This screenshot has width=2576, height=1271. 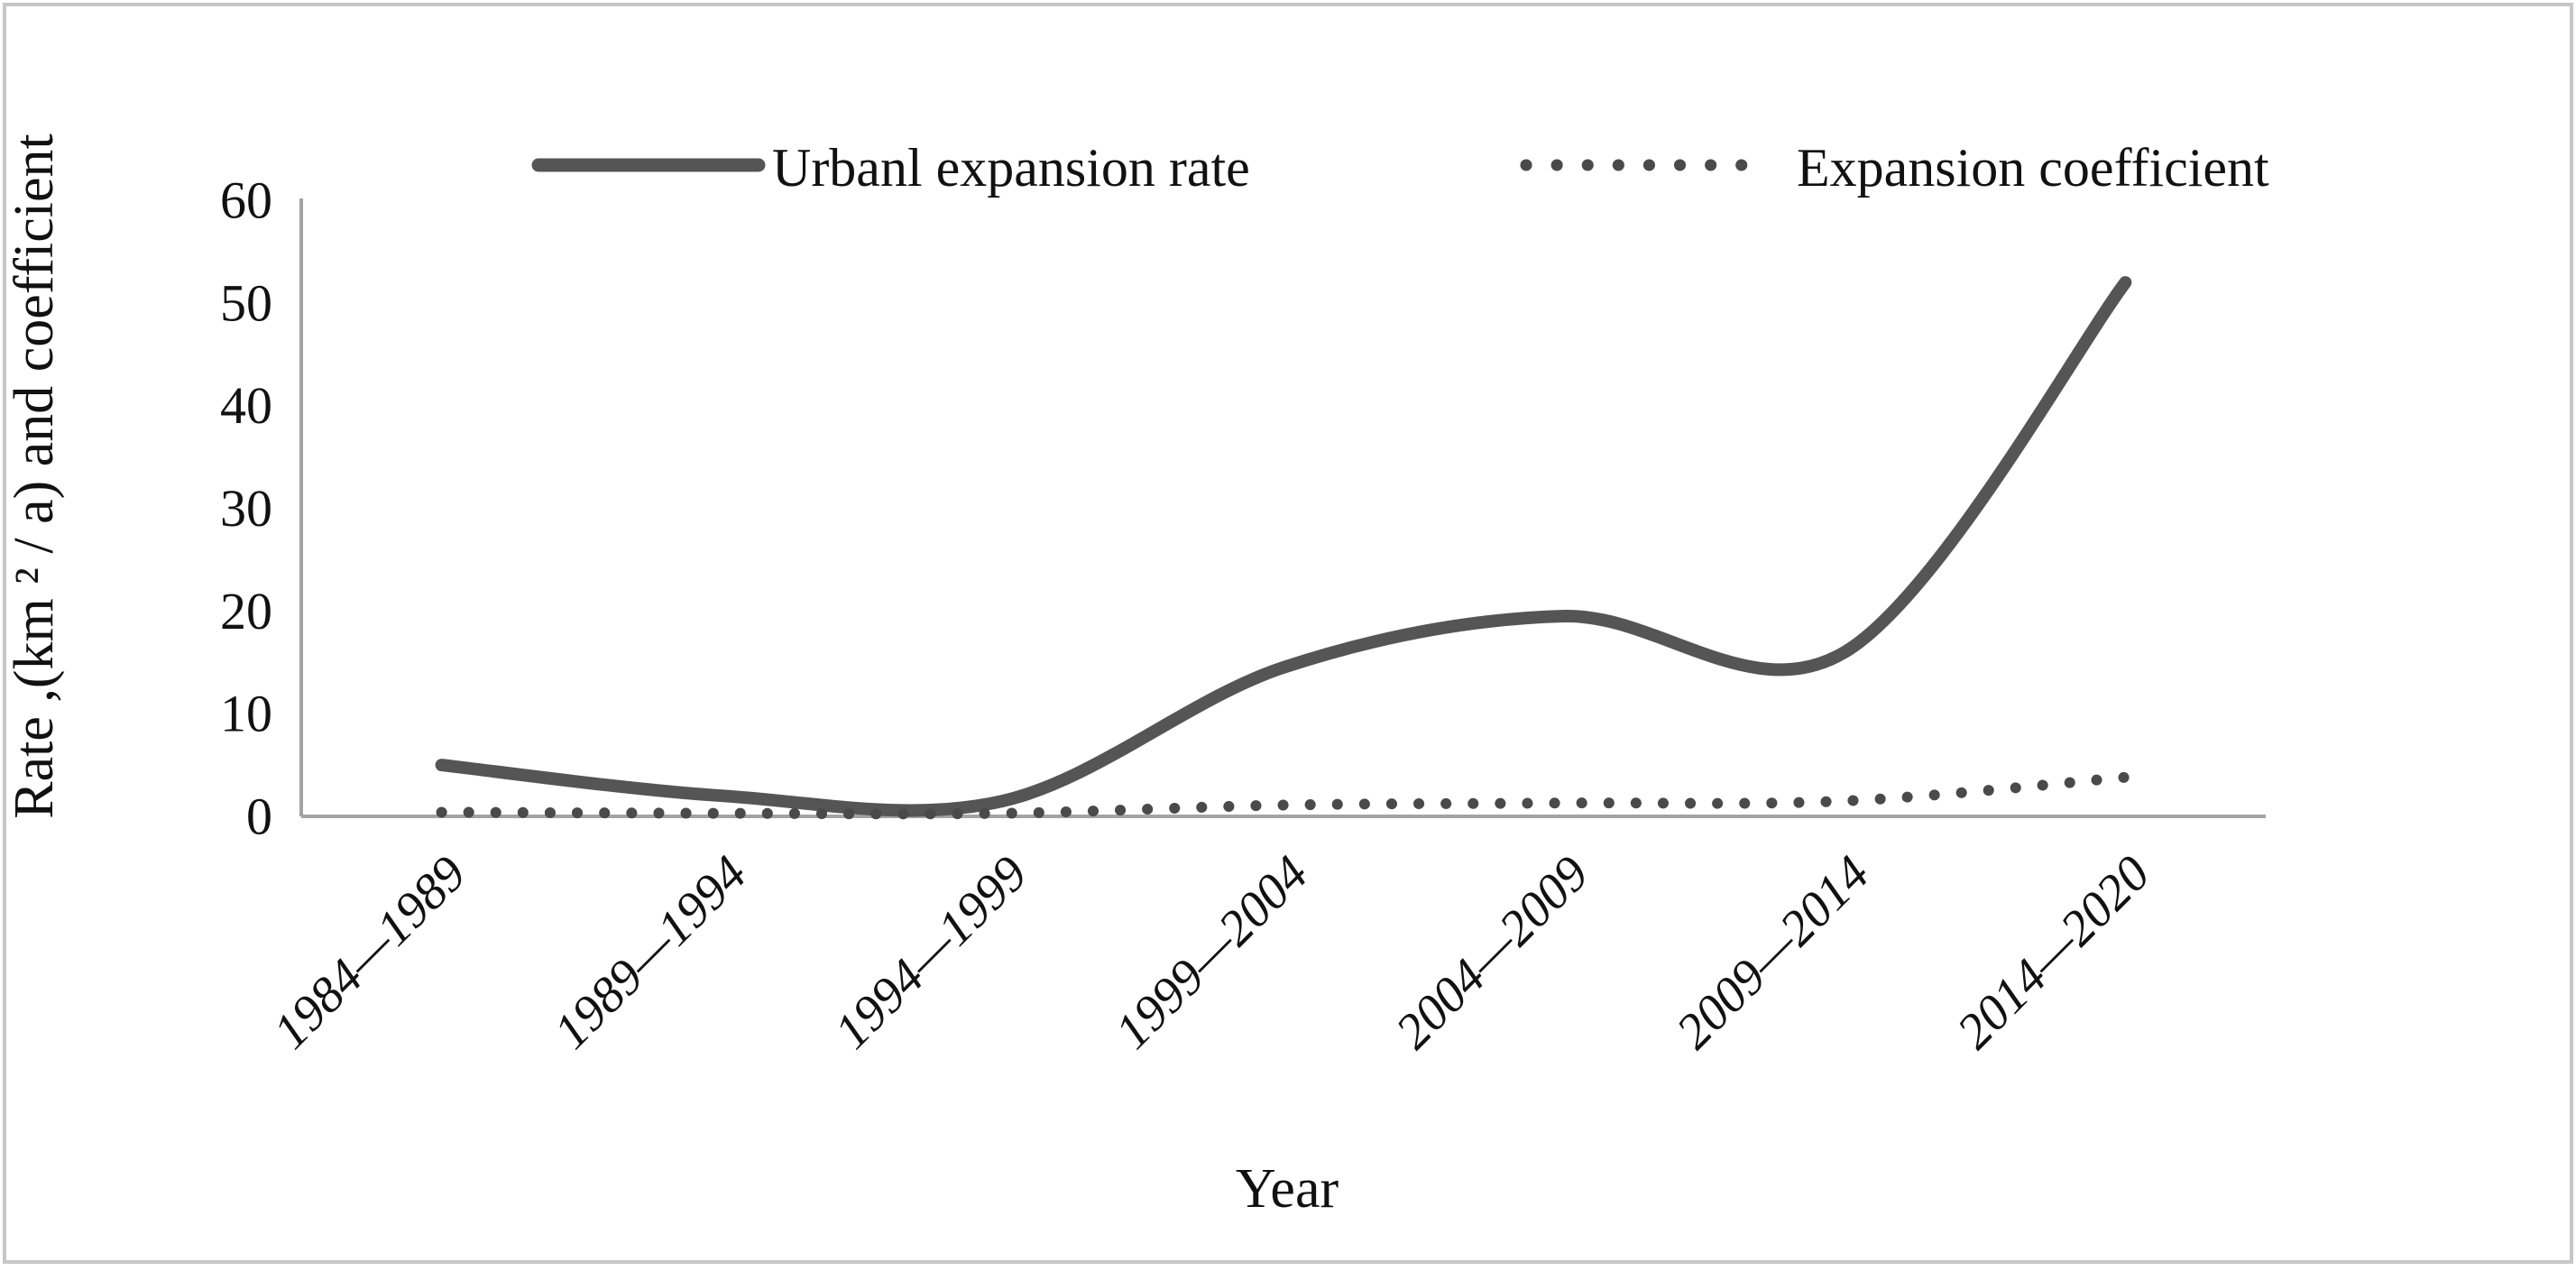 What do you see at coordinates (2053, 952) in the screenshot?
I see `x-category-label: 2014—2020` at bounding box center [2053, 952].